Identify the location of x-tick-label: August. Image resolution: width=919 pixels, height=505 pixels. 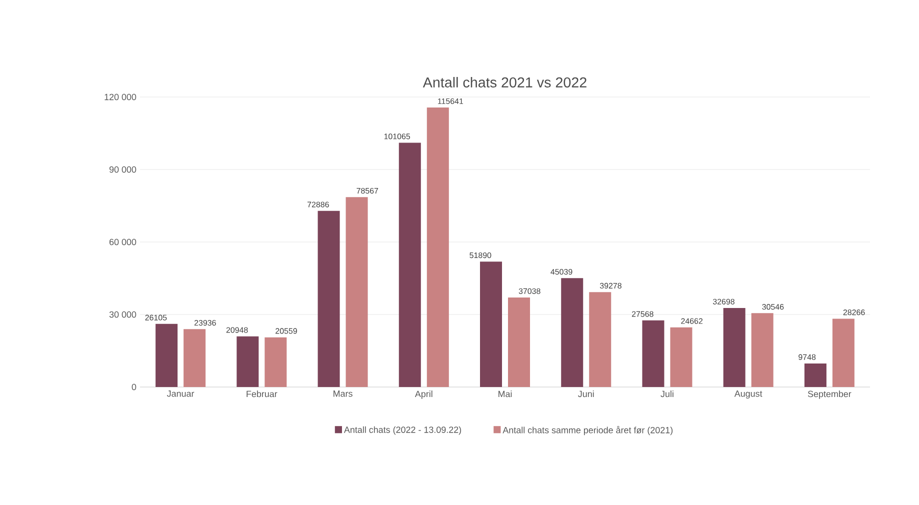
(748, 394).